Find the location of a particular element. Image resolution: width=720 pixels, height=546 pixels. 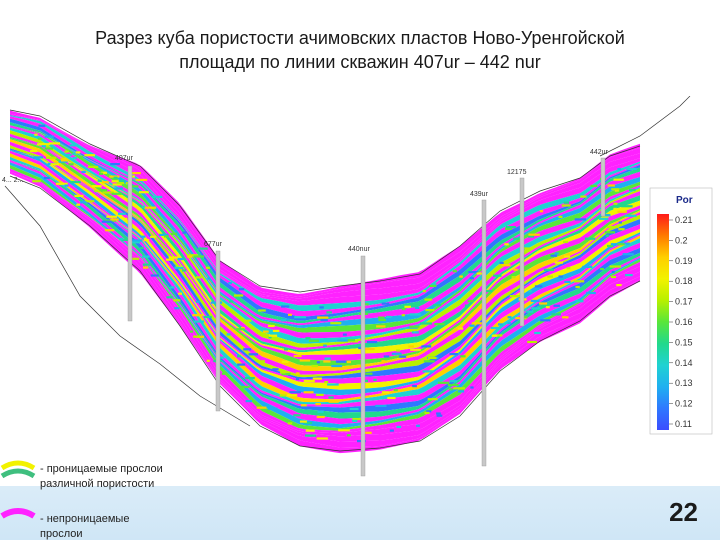

colorbar-title: Por is located at coordinates (684, 200).